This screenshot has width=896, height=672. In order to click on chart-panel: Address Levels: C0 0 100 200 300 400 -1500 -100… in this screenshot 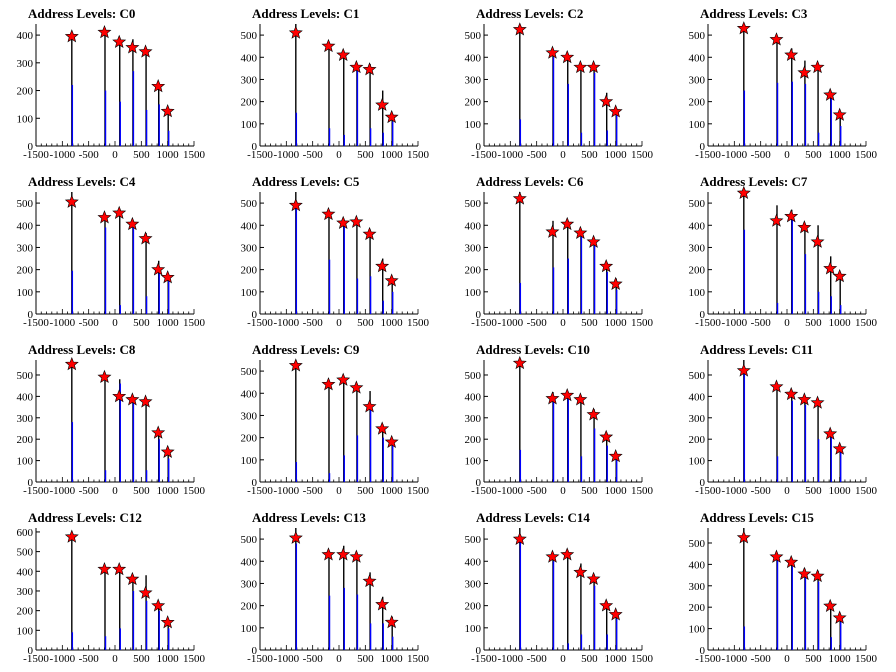, I will do `click(111, 83)`.